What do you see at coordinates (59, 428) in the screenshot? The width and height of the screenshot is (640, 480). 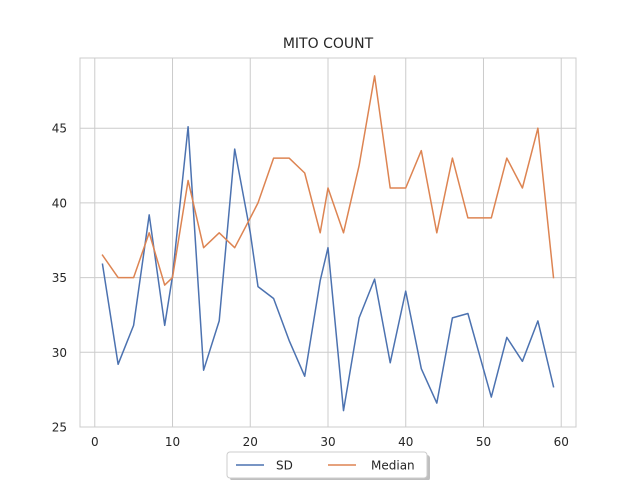 I see `y-tick-label: 25` at bounding box center [59, 428].